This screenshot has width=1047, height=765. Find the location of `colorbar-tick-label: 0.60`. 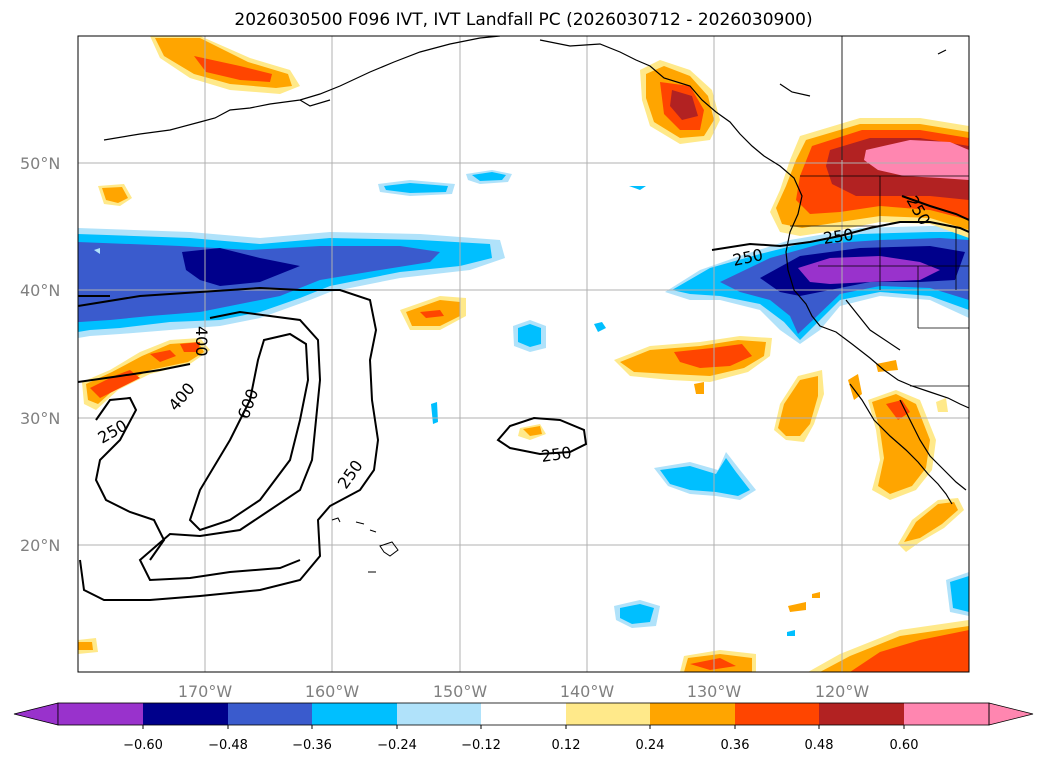

colorbar-tick-label: 0.60 is located at coordinates (904, 745).